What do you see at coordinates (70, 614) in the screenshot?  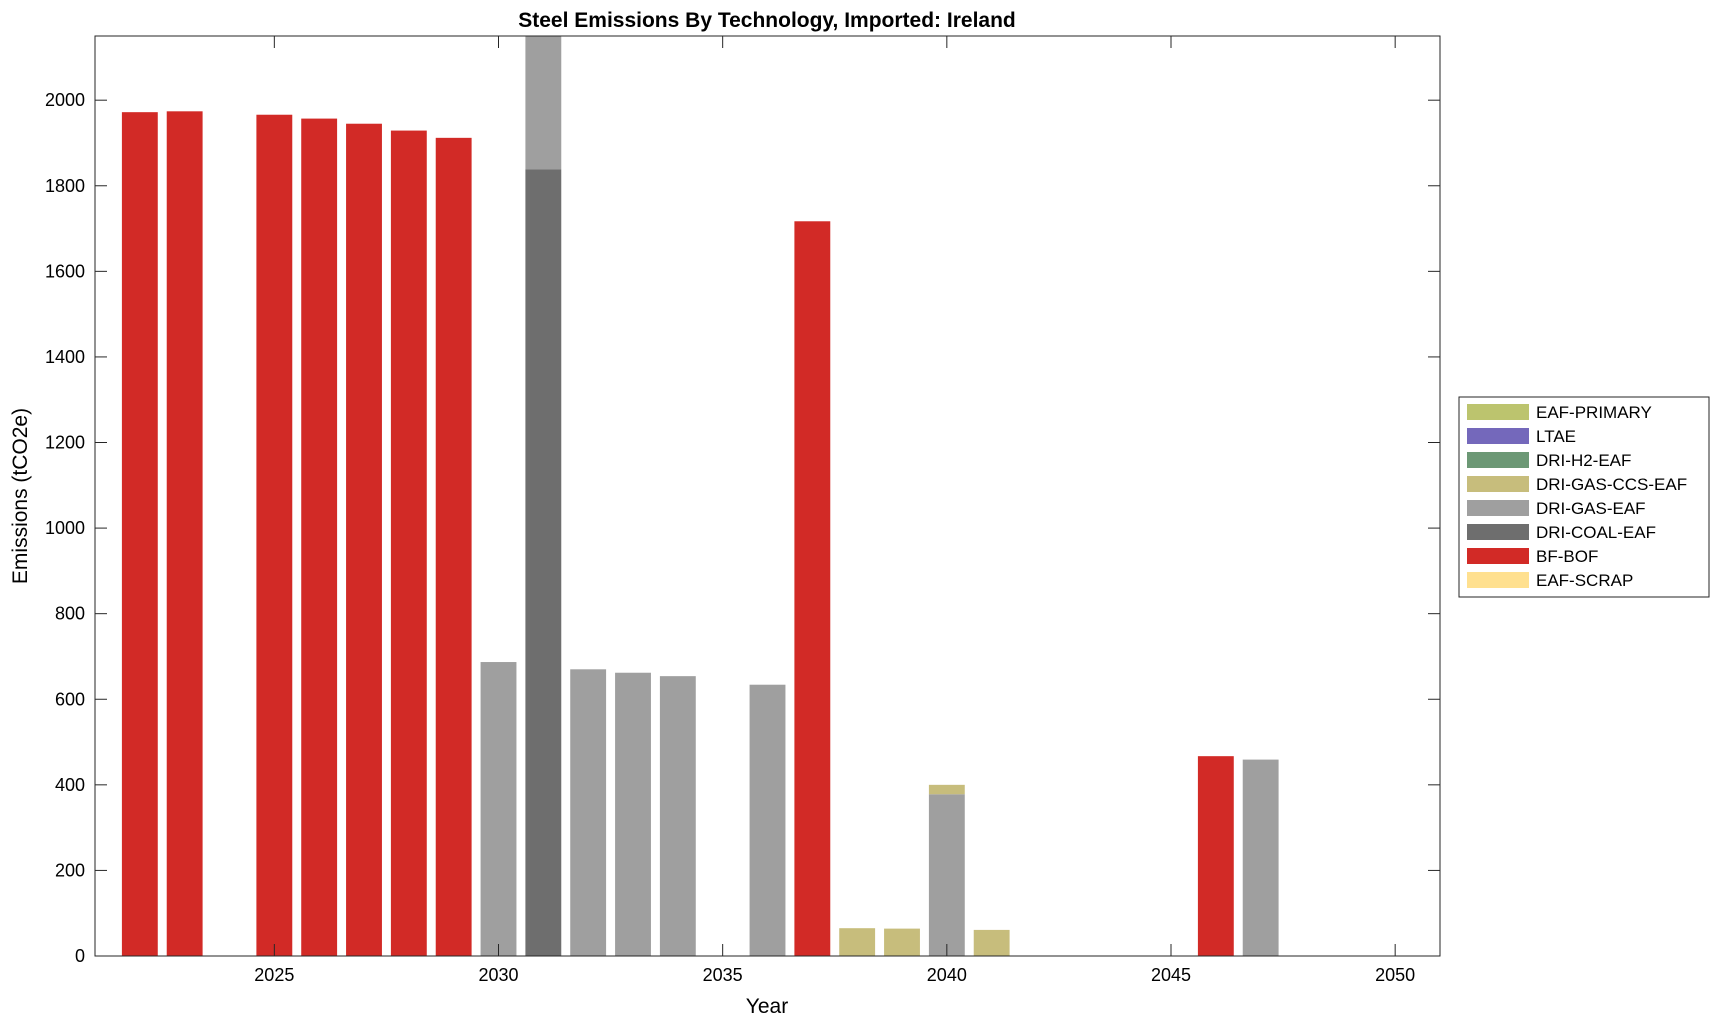 I see `y-tick-label-800: 800` at bounding box center [70, 614].